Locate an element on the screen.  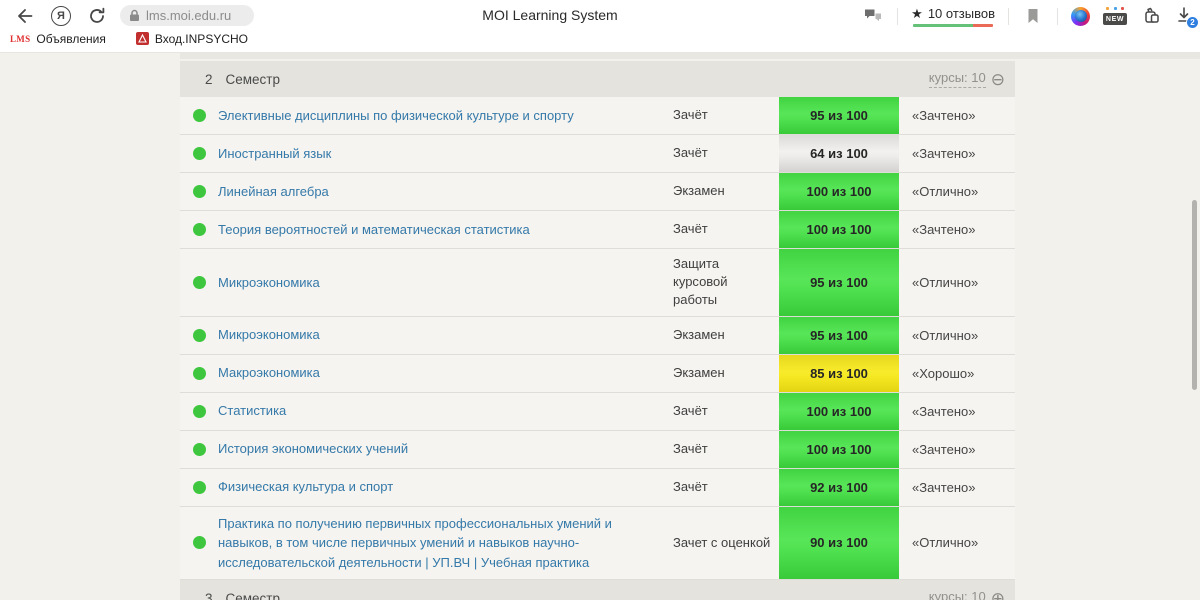
downloads-button: 2 is located at coordinates (1187, 17).